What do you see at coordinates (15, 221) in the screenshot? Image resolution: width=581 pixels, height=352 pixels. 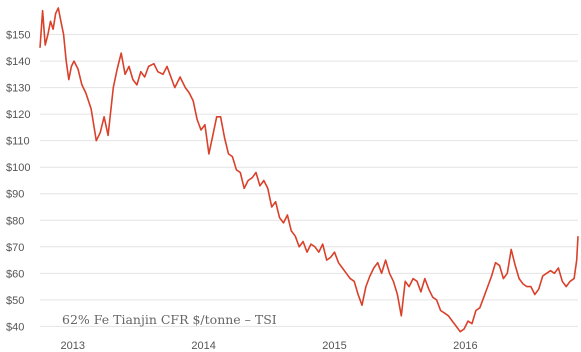 I see `y-tick-label: $80` at bounding box center [15, 221].